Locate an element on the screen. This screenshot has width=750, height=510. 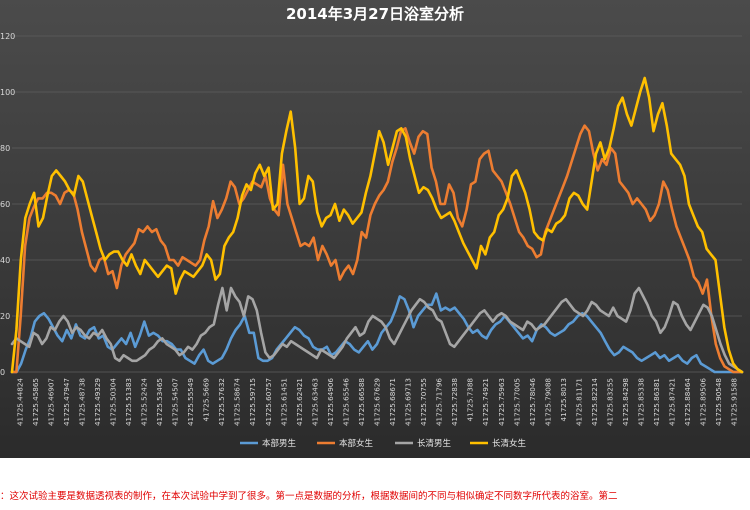
legend-label: 长清男生 is located at coordinates (434, 443).